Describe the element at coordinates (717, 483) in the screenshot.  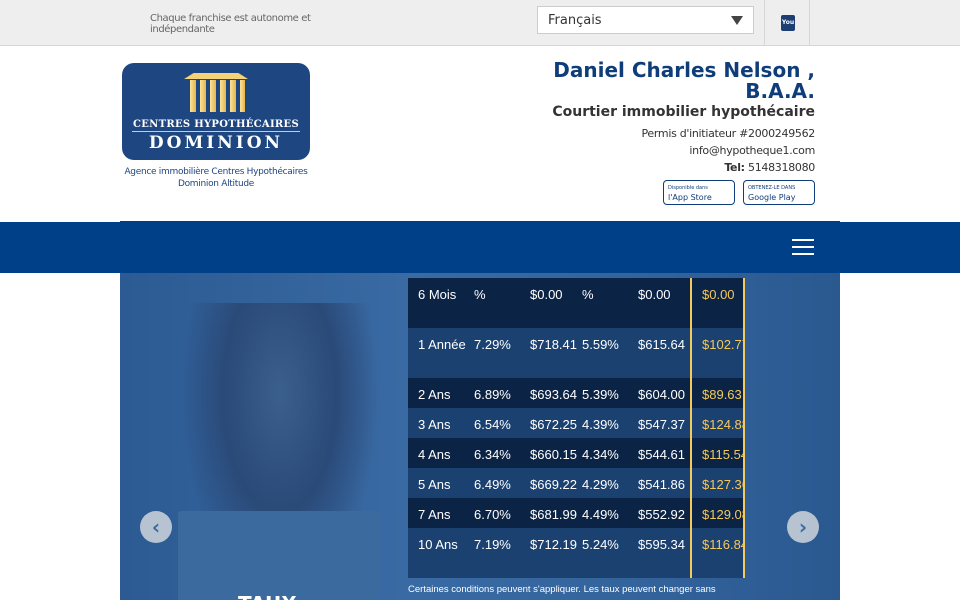
I see `savings-cell: $127.36` at that location.